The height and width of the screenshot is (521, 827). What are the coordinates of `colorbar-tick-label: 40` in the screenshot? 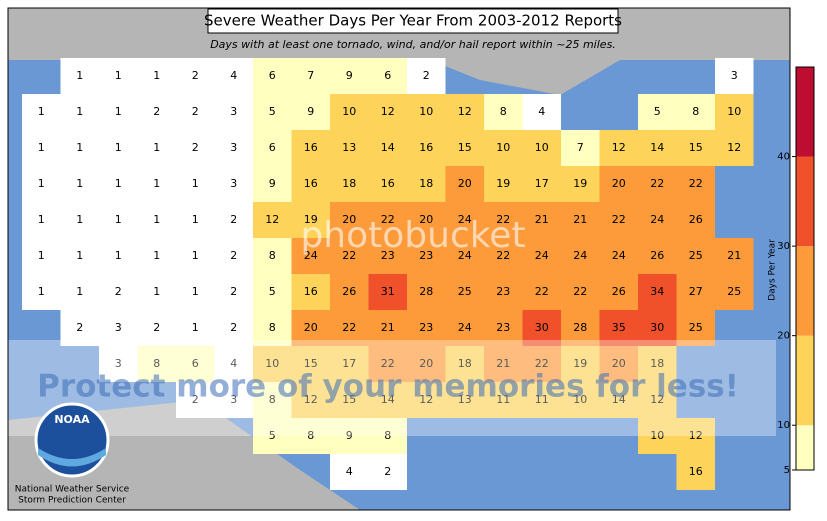 It's located at (783, 157).